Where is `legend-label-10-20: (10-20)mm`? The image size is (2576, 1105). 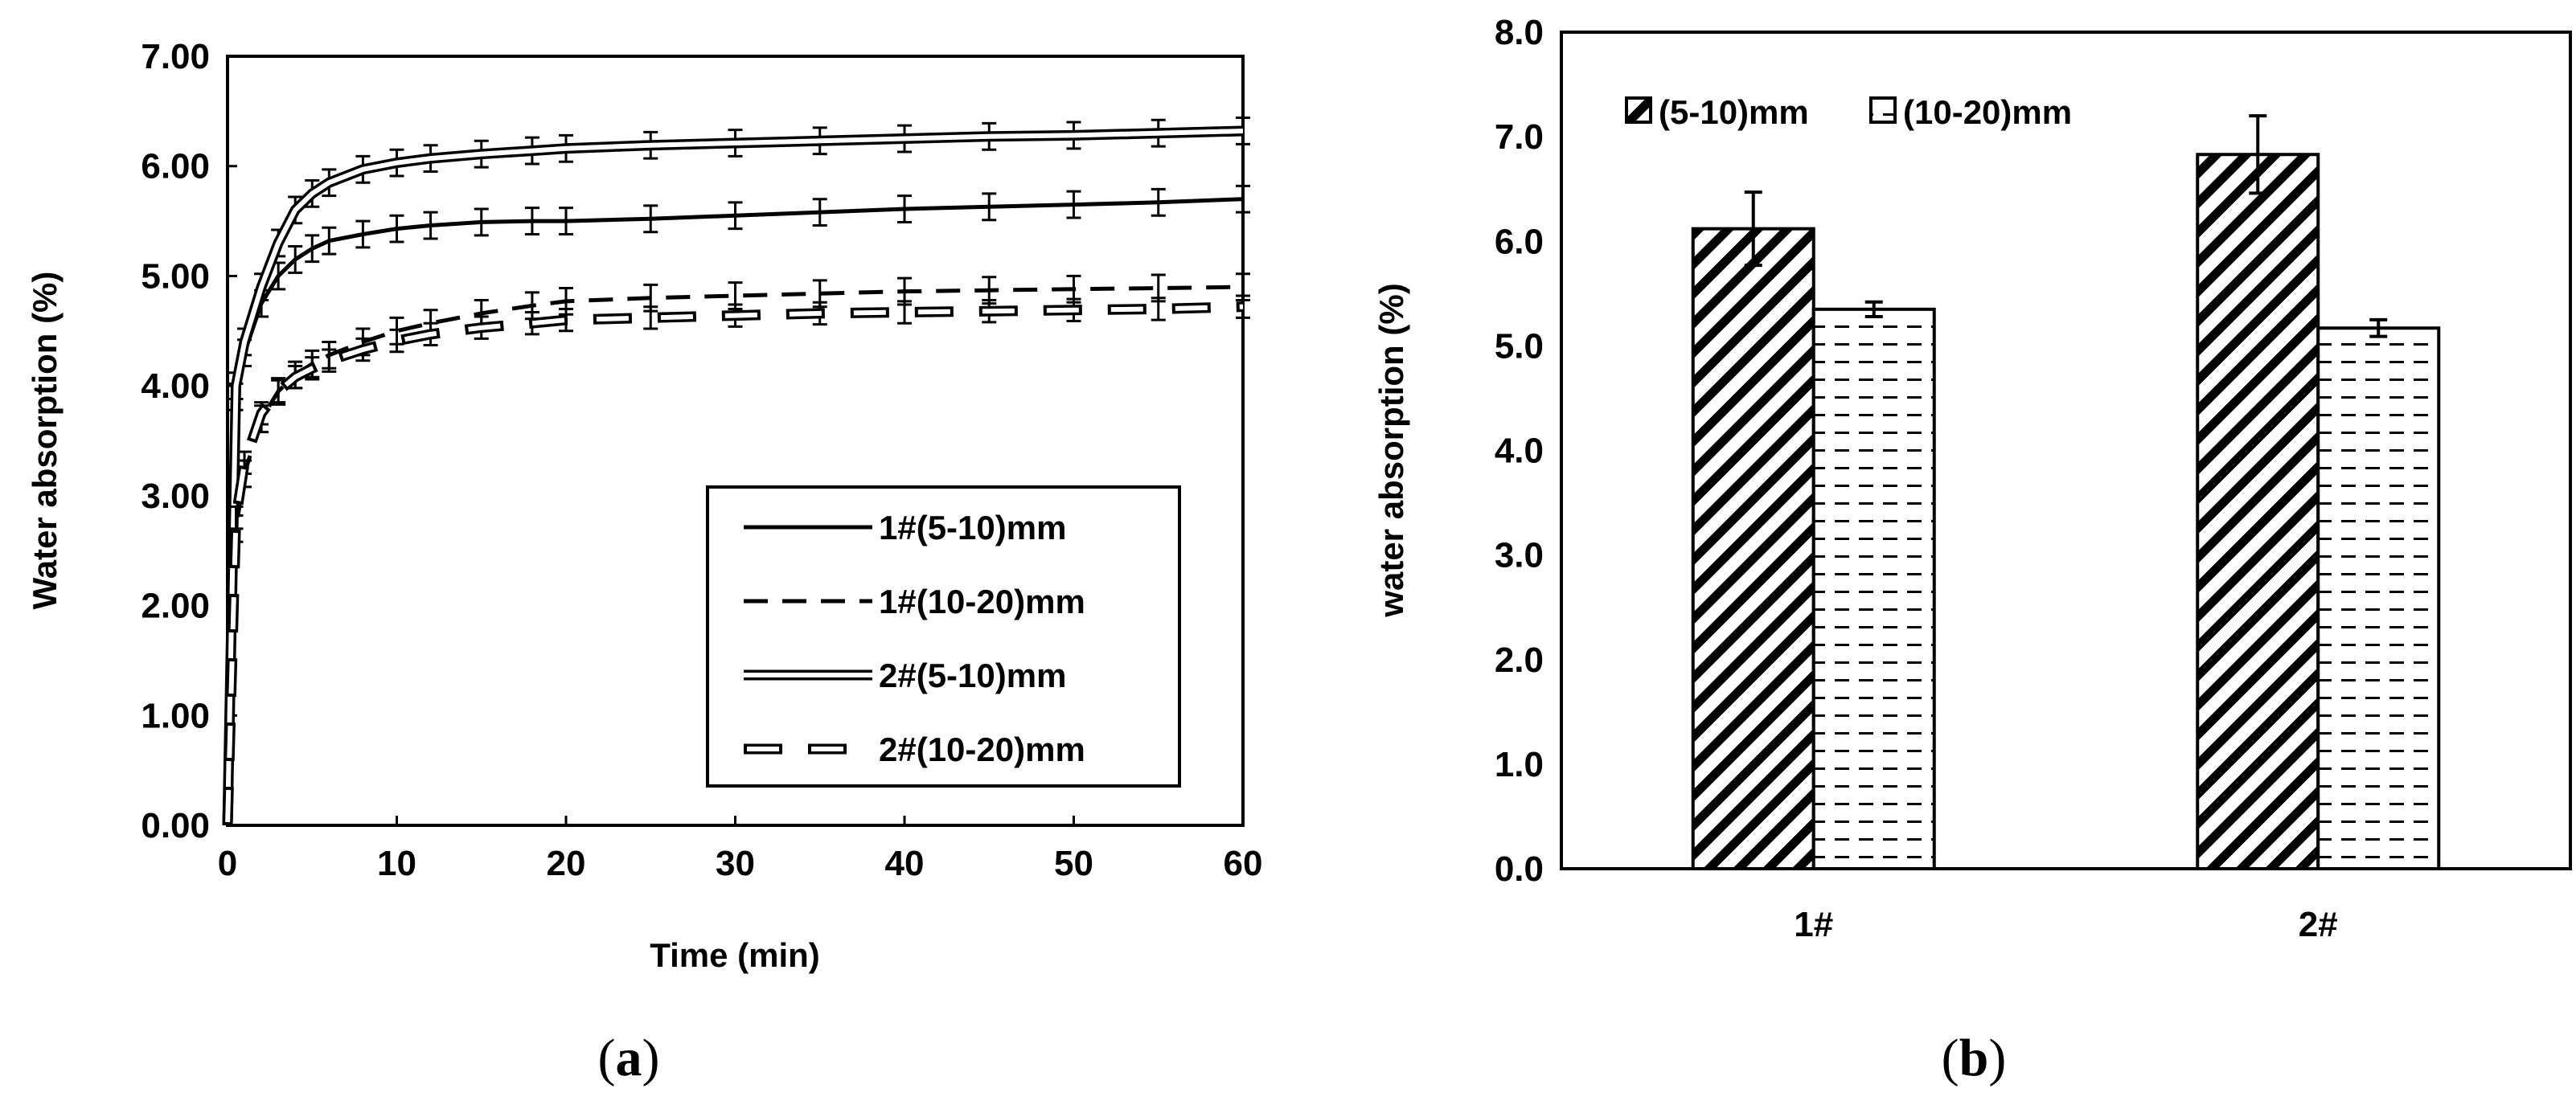
legend-label-10-20: (10-20)mm is located at coordinates (1987, 112).